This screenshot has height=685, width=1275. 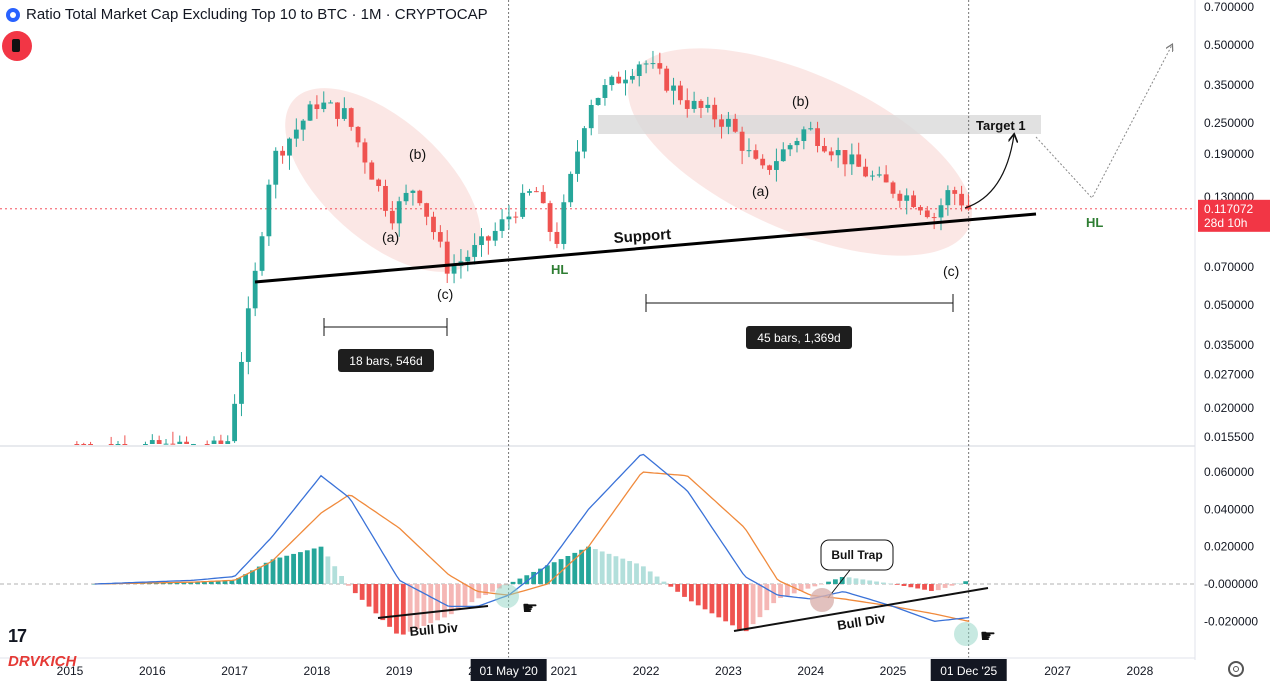 What do you see at coordinates (433, 612) in the screenshot?
I see `bull-div-line` at bounding box center [433, 612].